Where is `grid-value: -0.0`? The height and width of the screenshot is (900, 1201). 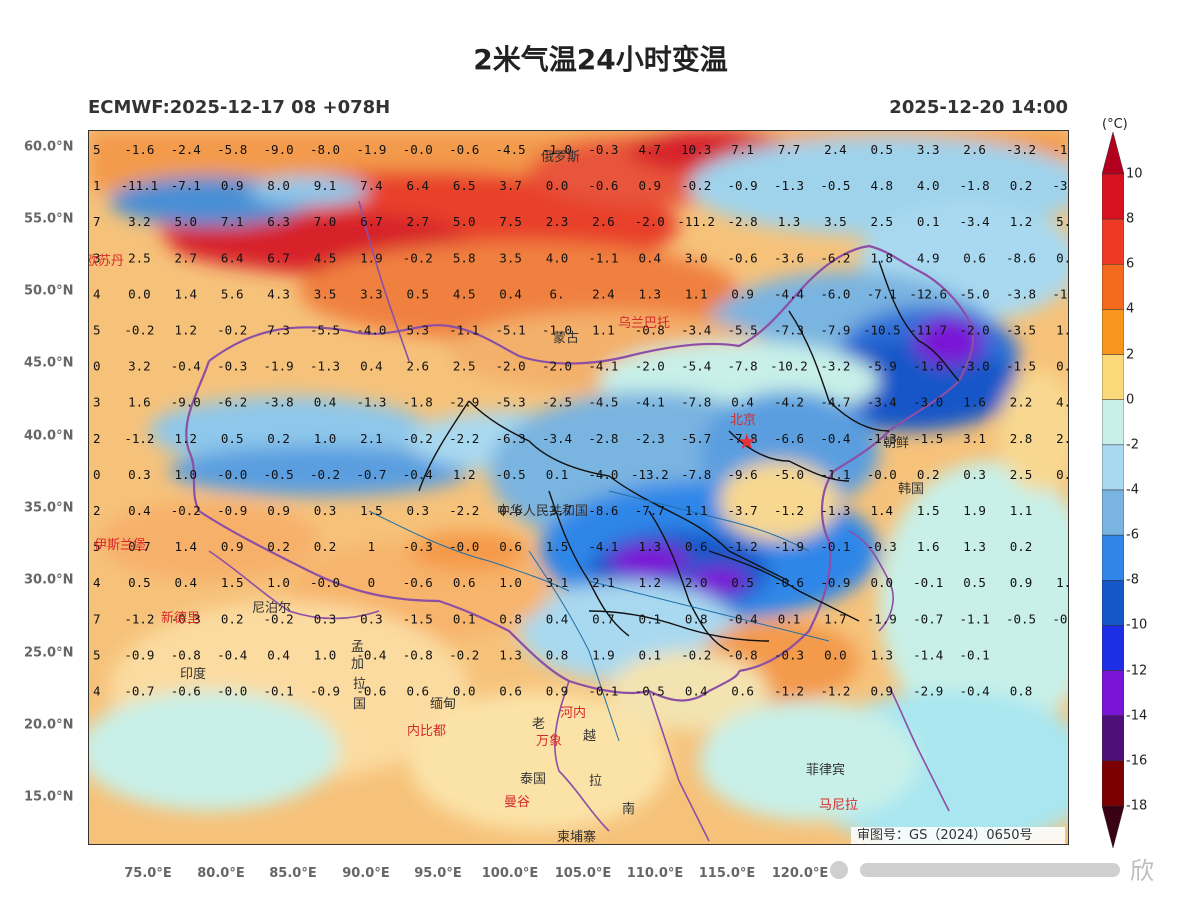
grid-value: -0.0 is located at coordinates (325, 582).